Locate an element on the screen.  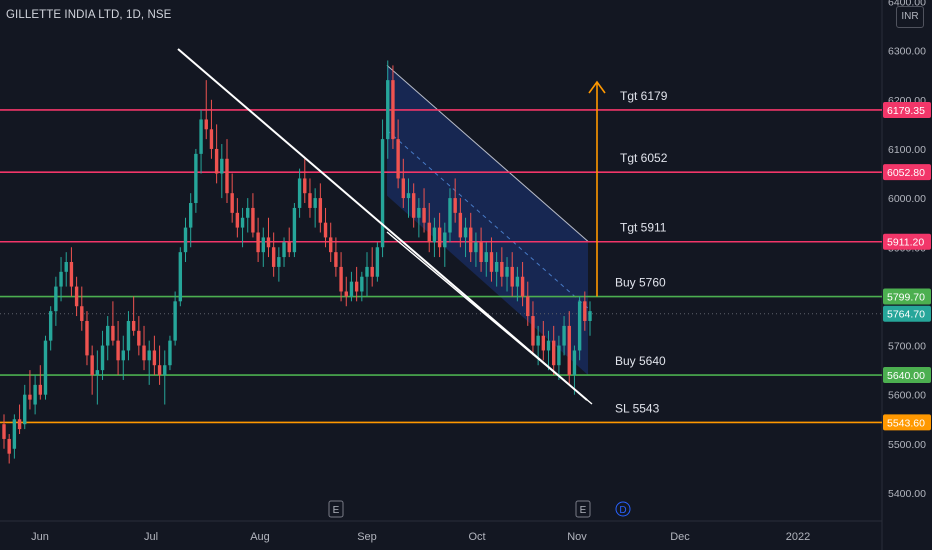
price-tag: 5640.00 is located at coordinates (906, 376).